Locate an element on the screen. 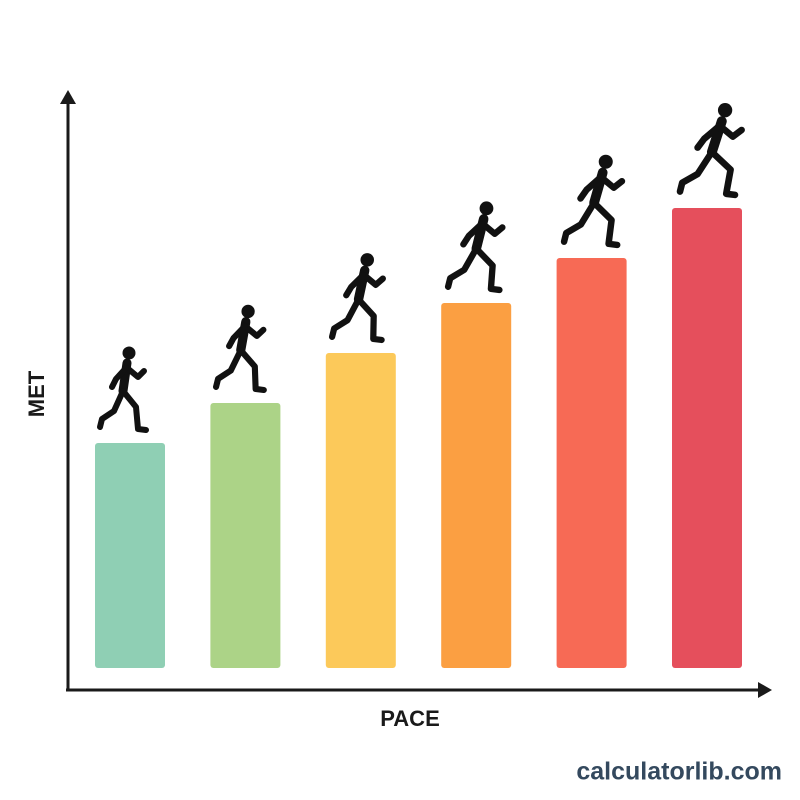 The image size is (800, 800). x-axis-label: PACE is located at coordinates (410, 718).